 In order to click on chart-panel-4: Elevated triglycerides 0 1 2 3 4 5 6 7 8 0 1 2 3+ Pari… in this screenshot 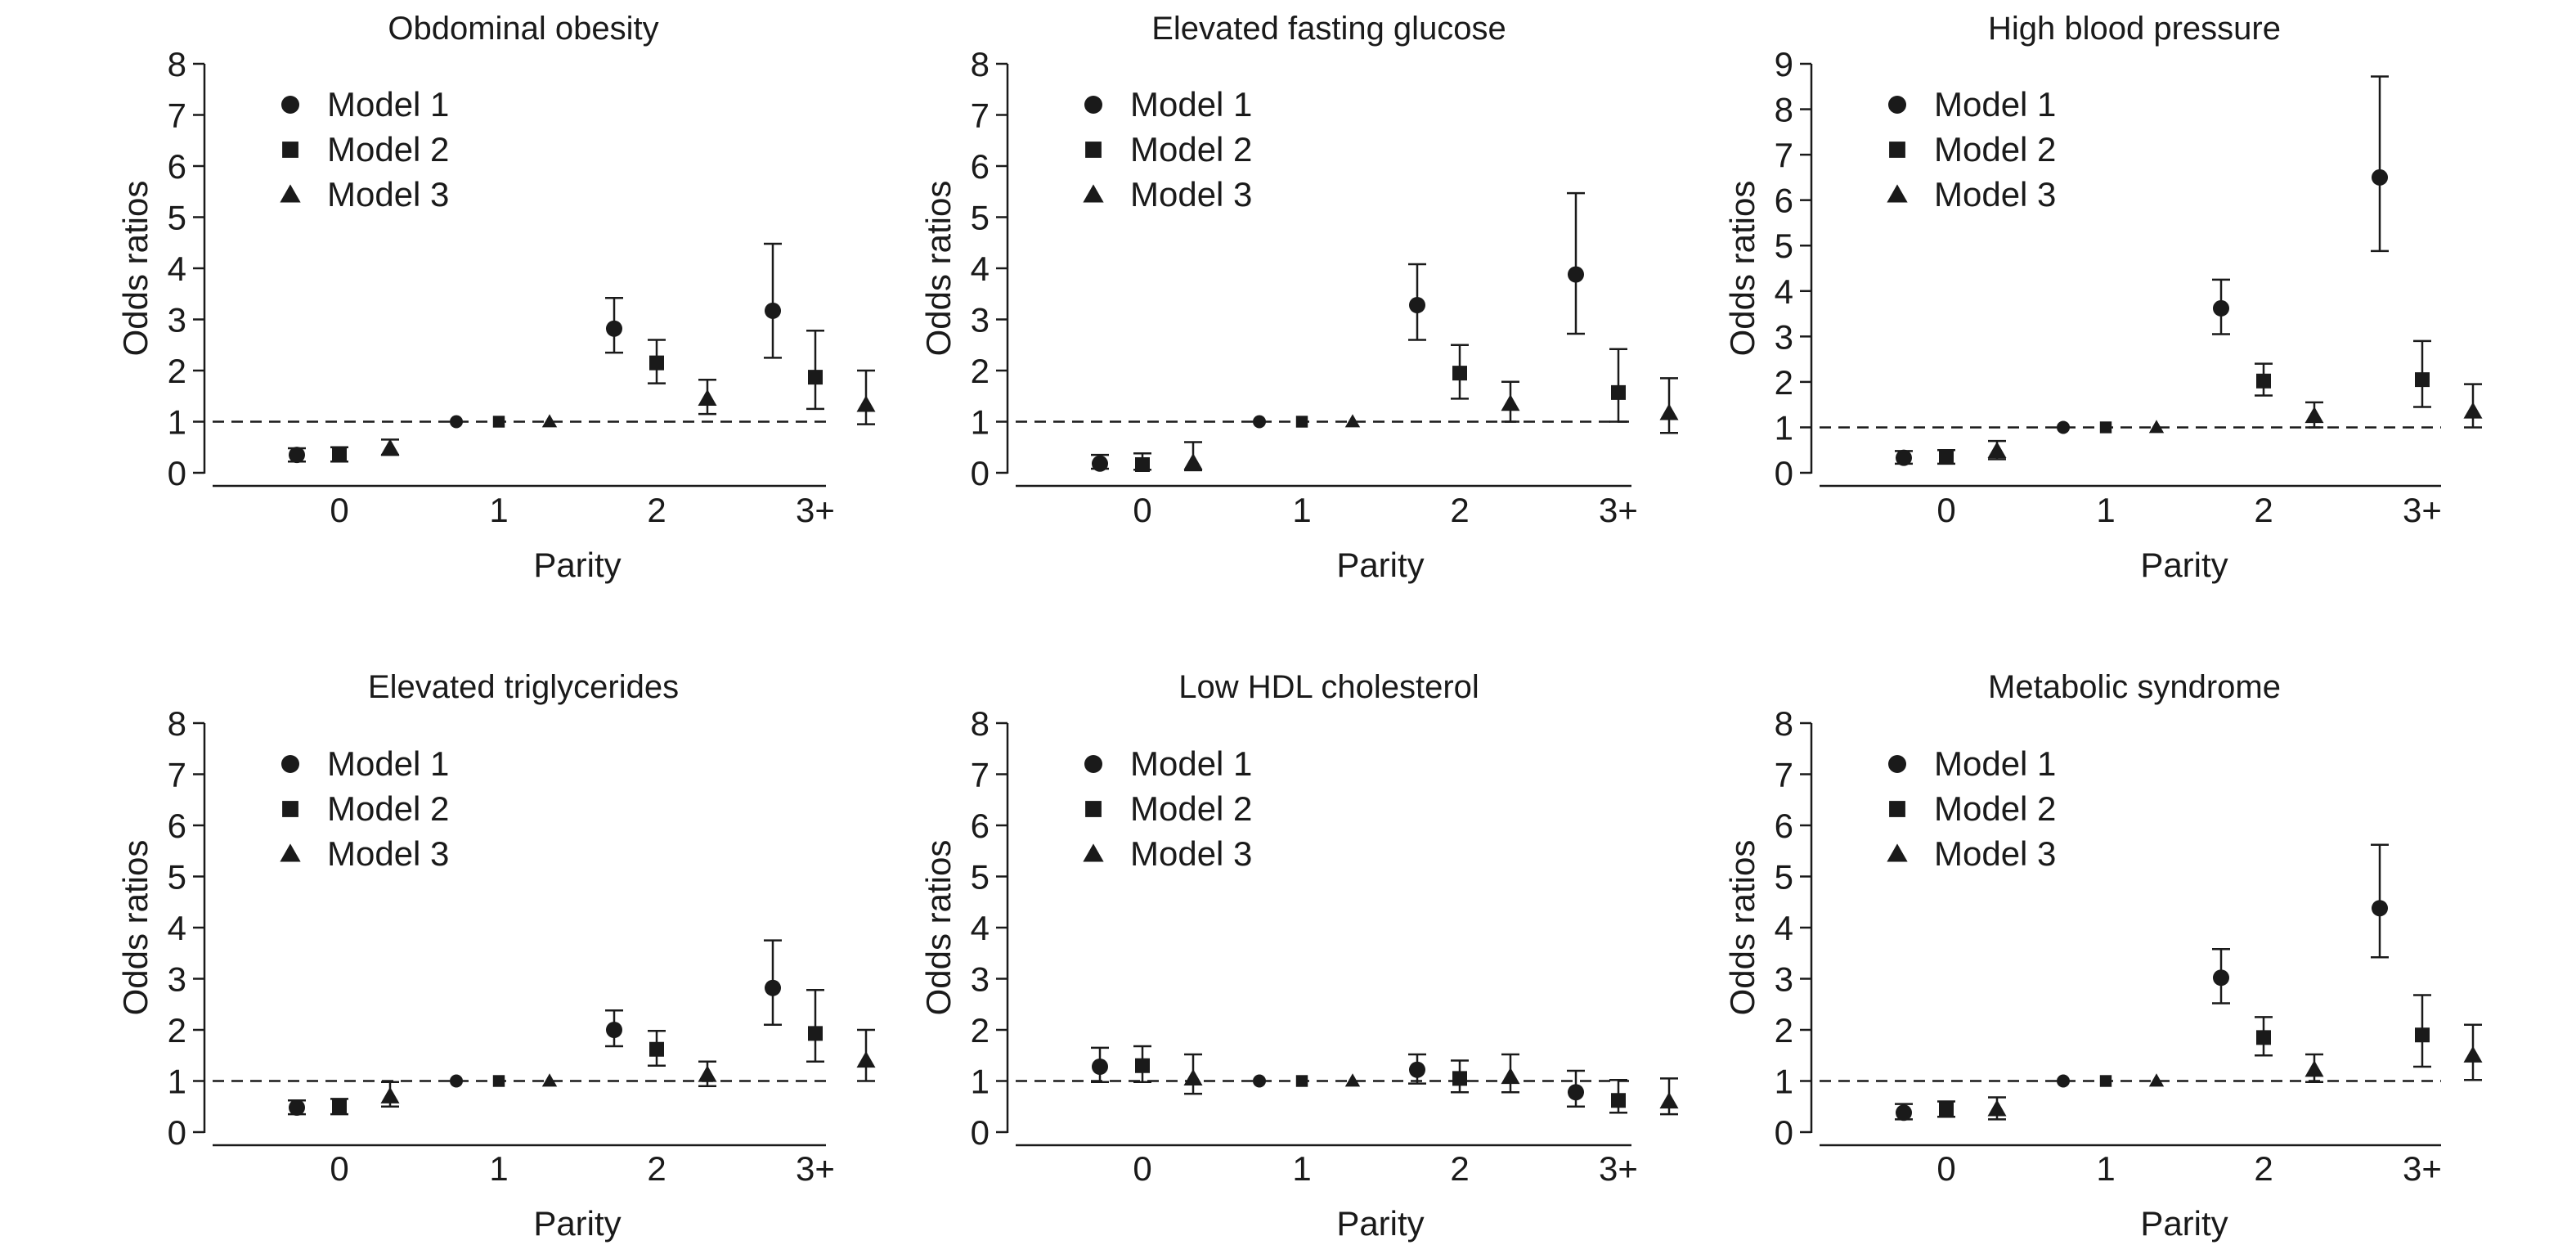, I will do `click(496, 956)`.